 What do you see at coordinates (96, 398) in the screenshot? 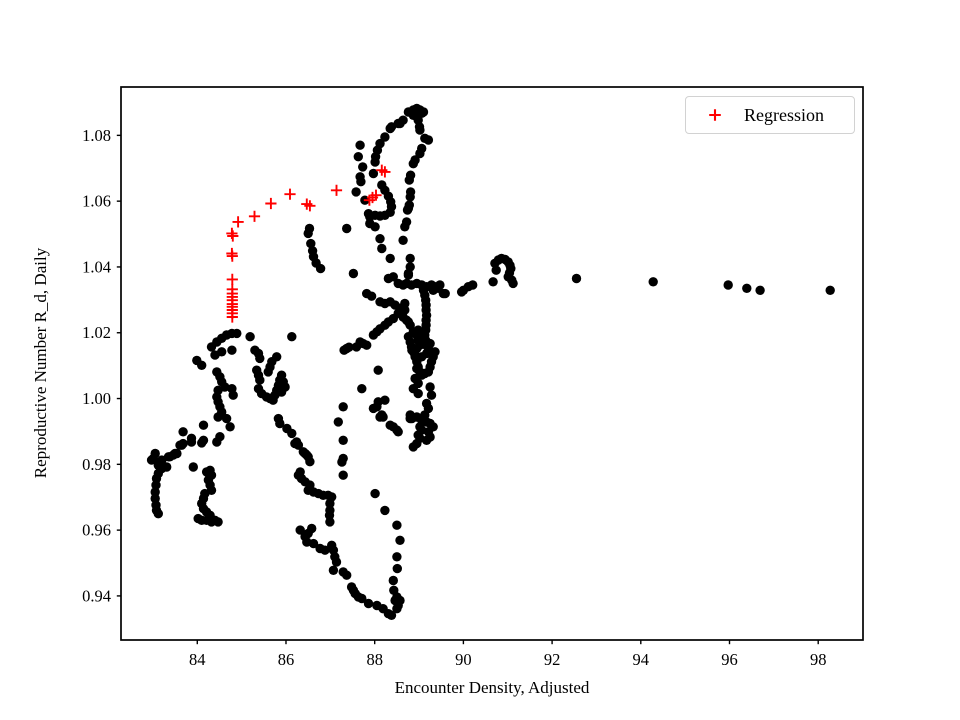
I see `y-tick-label: 1.00` at bounding box center [96, 398].